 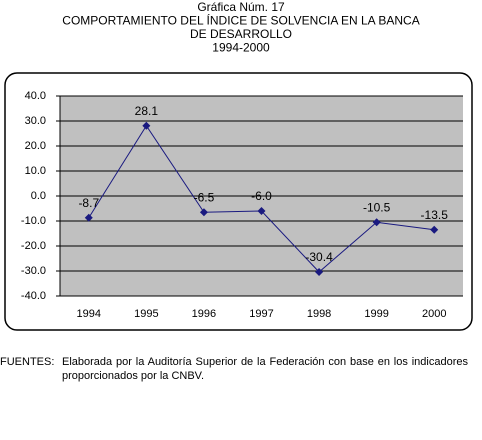 I want to click on x-tick-label: 1998, so click(x=319, y=314).